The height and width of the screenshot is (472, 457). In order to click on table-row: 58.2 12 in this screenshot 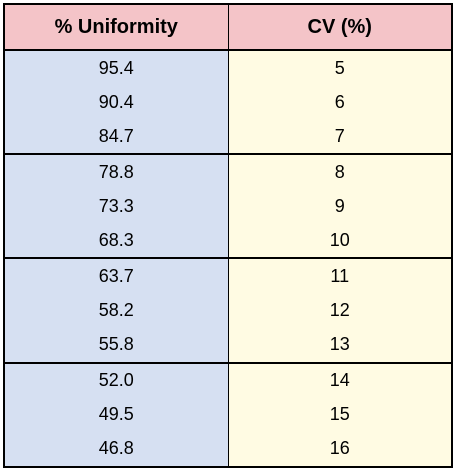, I will do `click(228, 310)`.